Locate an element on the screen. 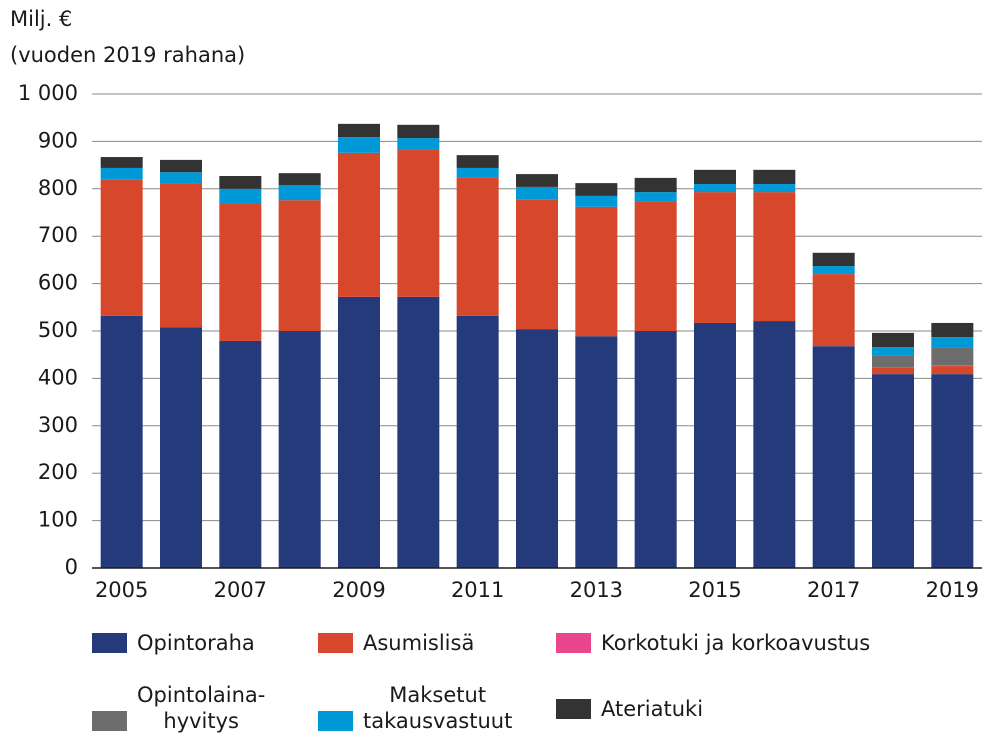 Image resolution: width=986 pixels, height=740 pixels. legend-item: Maksetut takausvastuut is located at coordinates (415, 708).